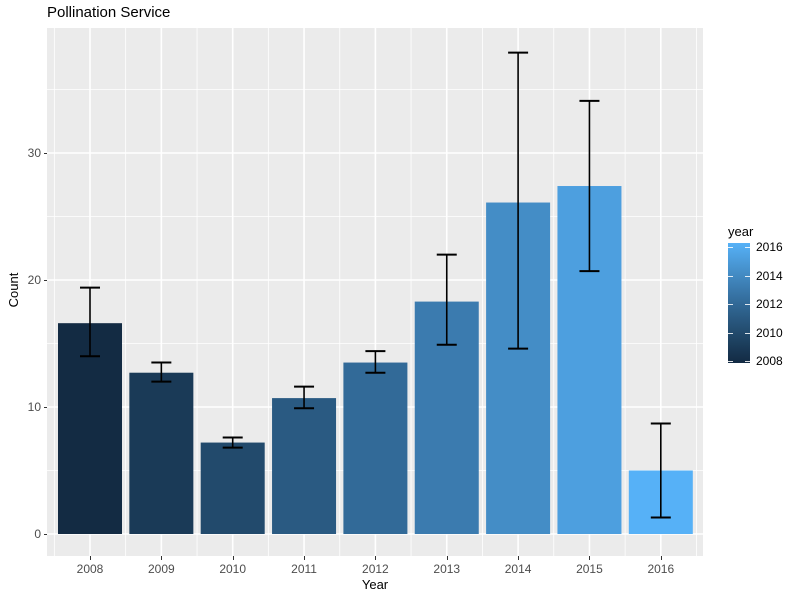 Image resolution: width=800 pixels, height=600 pixels. What do you see at coordinates (233, 569) in the screenshot?
I see `x-tick-label-2010: 2010` at bounding box center [233, 569].